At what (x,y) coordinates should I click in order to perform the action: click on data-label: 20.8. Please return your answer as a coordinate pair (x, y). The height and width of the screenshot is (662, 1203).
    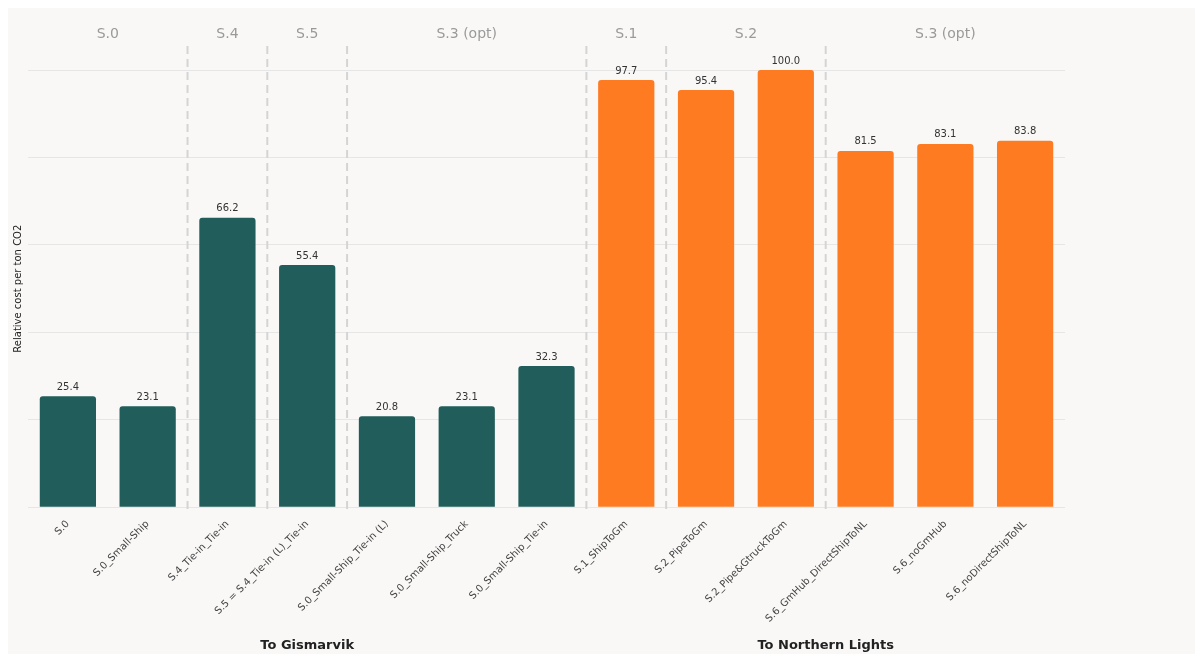
    Looking at the image, I should click on (387, 406).